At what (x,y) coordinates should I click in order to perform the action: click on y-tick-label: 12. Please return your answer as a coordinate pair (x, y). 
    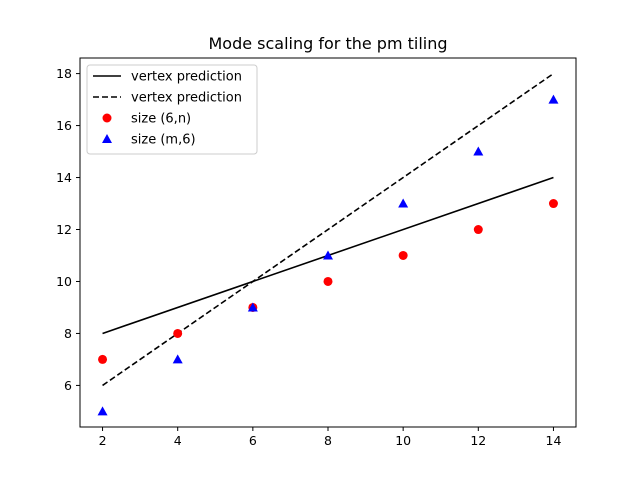
    Looking at the image, I should click on (64, 229).